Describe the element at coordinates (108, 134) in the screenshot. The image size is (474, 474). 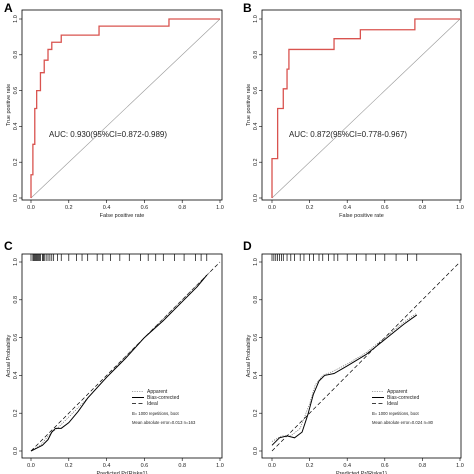
I see `auc-annotation: AUC: 0.930(95%CI=0.872-0.989)` at that location.